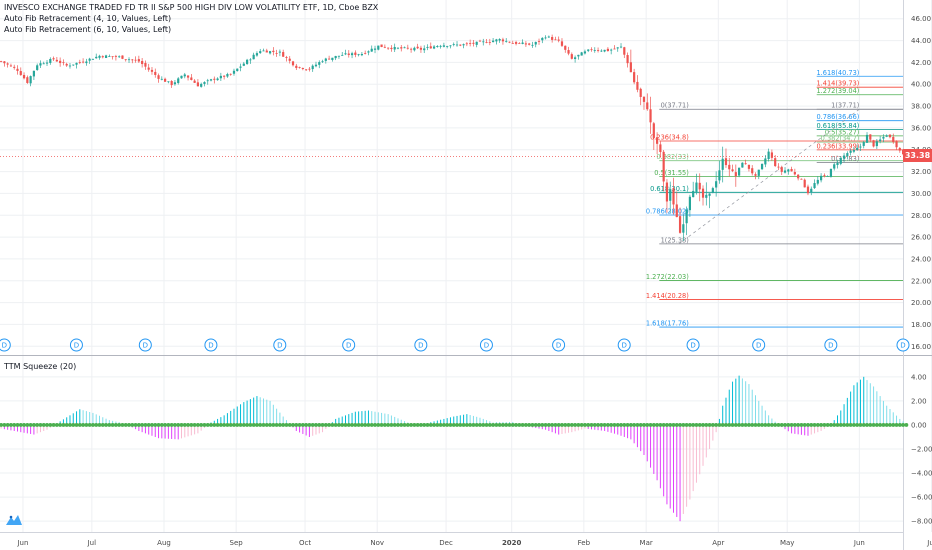 Image resolution: width=932 pixels, height=550 pixels. Describe the element at coordinates (40, 366) in the screenshot. I see `oscillator-legend: TTM Squeeze (20)` at that location.